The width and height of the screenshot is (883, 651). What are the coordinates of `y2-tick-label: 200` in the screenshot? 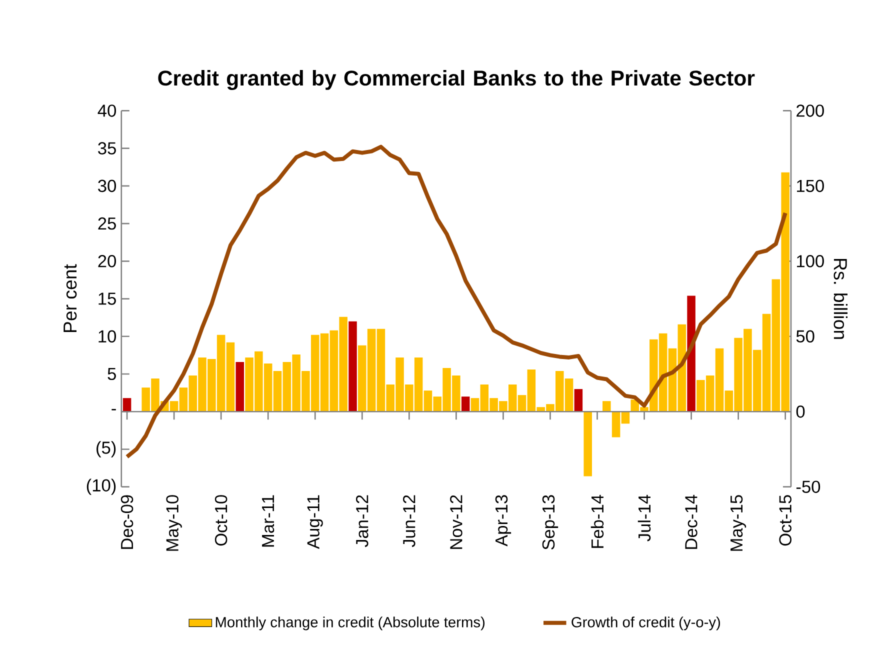 It's located at (810, 110).